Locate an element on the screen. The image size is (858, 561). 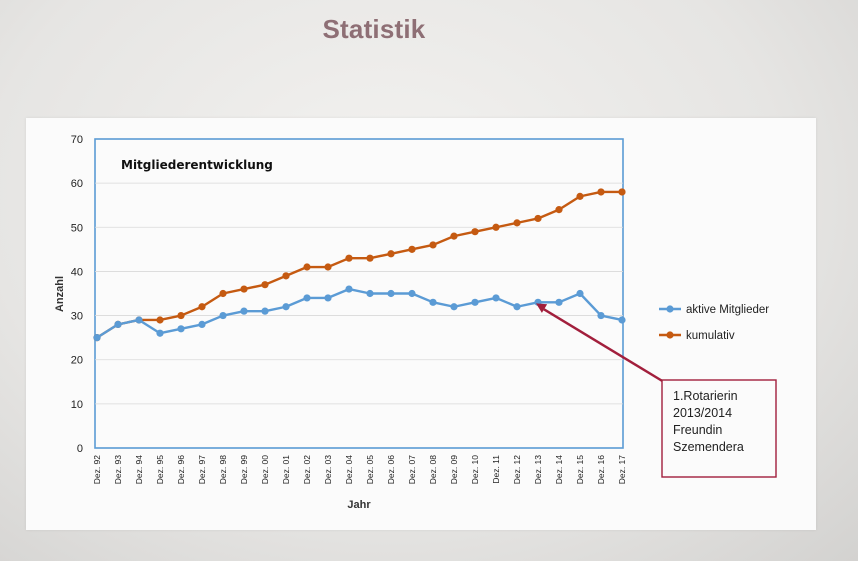
y-tick-label: 0 is located at coordinates (80, 449).